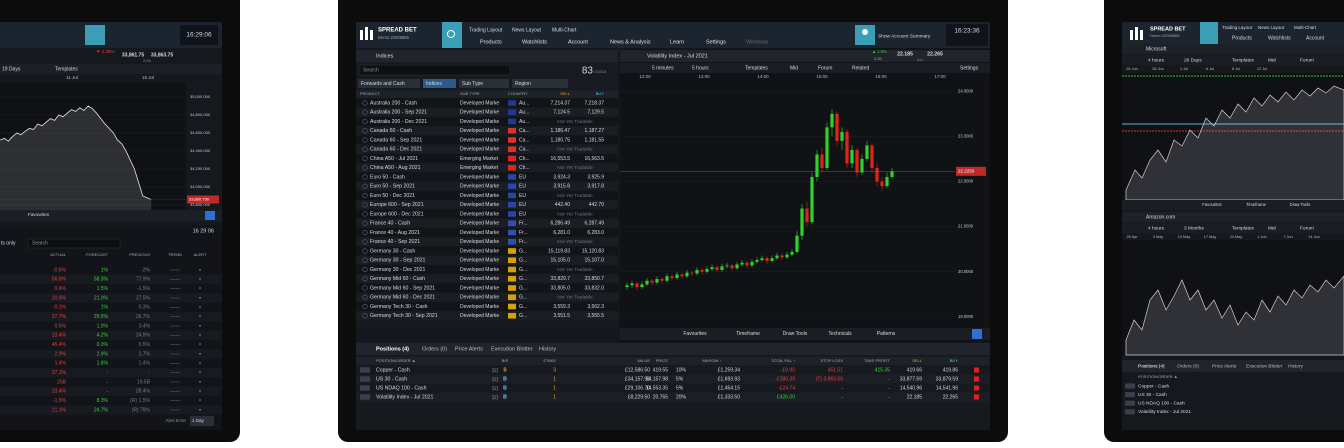  What do you see at coordinates (1165, 35) in the screenshot?
I see `account-id: Demo 22009865` at bounding box center [1165, 35].